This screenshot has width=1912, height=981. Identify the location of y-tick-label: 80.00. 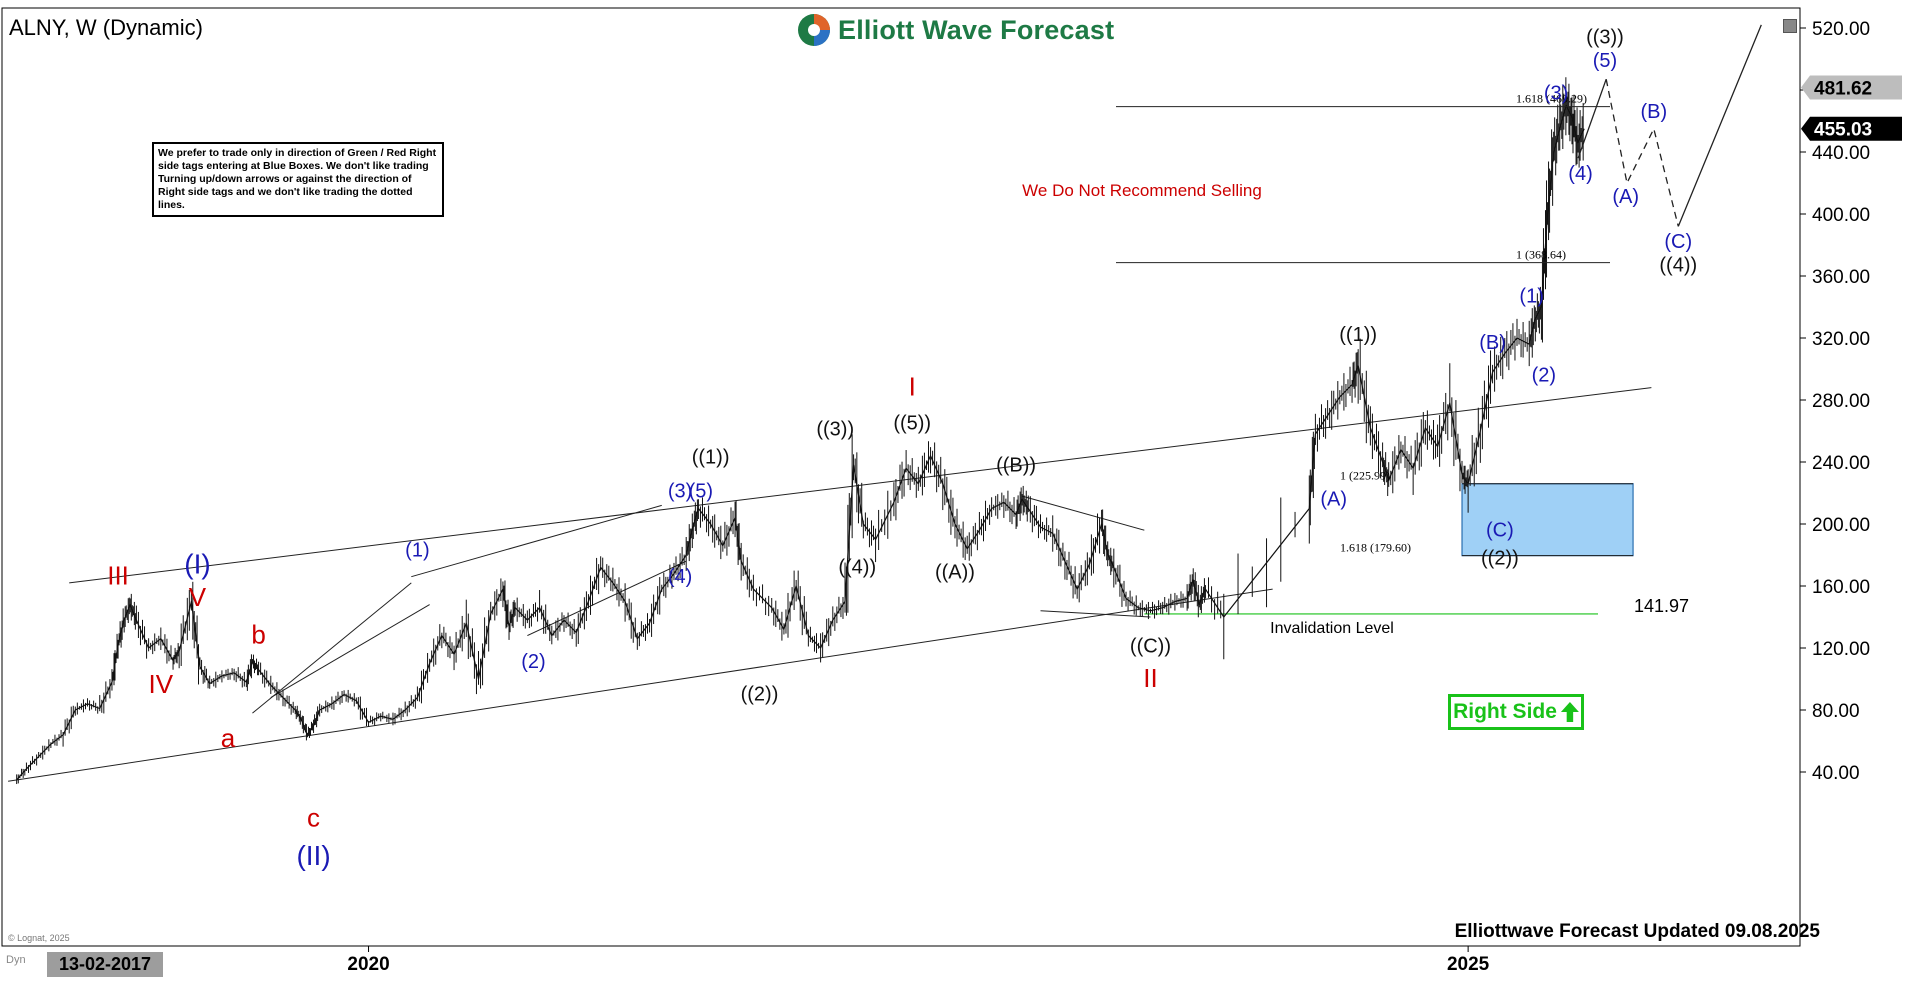
(1836, 711).